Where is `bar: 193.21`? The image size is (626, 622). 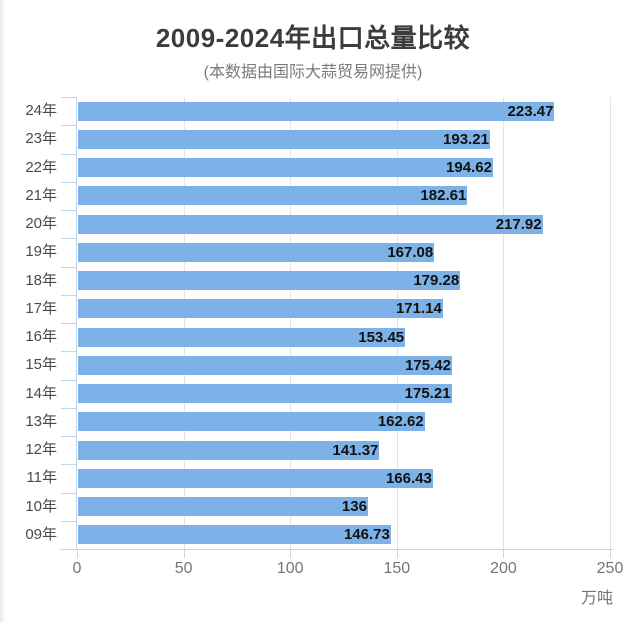 bar: 193.21 is located at coordinates (284, 139).